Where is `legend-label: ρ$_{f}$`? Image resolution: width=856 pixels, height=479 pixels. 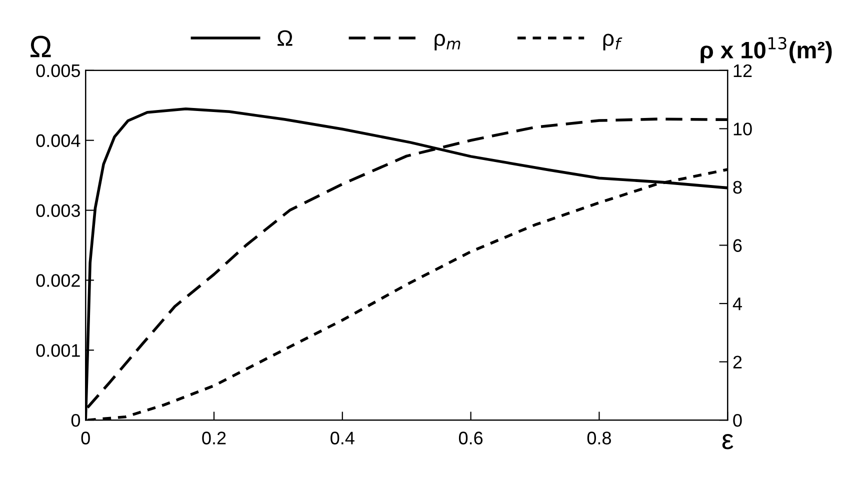
legend-label: ρ$_{f}$ is located at coordinates (612, 42).